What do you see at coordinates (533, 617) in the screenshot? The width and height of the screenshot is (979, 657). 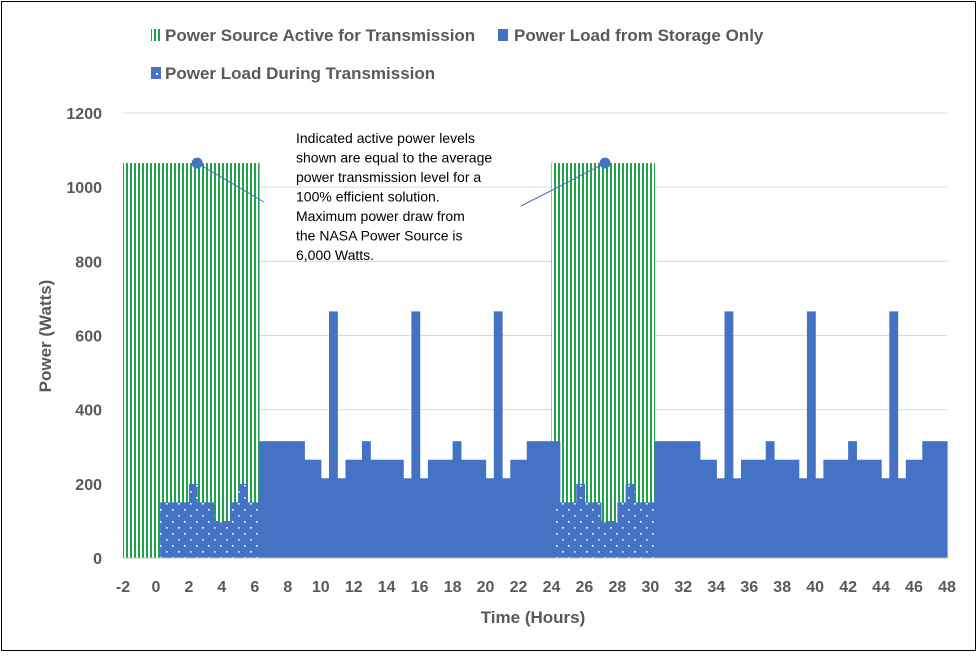 I see `x-axis-title: Time (Hours)` at bounding box center [533, 617].